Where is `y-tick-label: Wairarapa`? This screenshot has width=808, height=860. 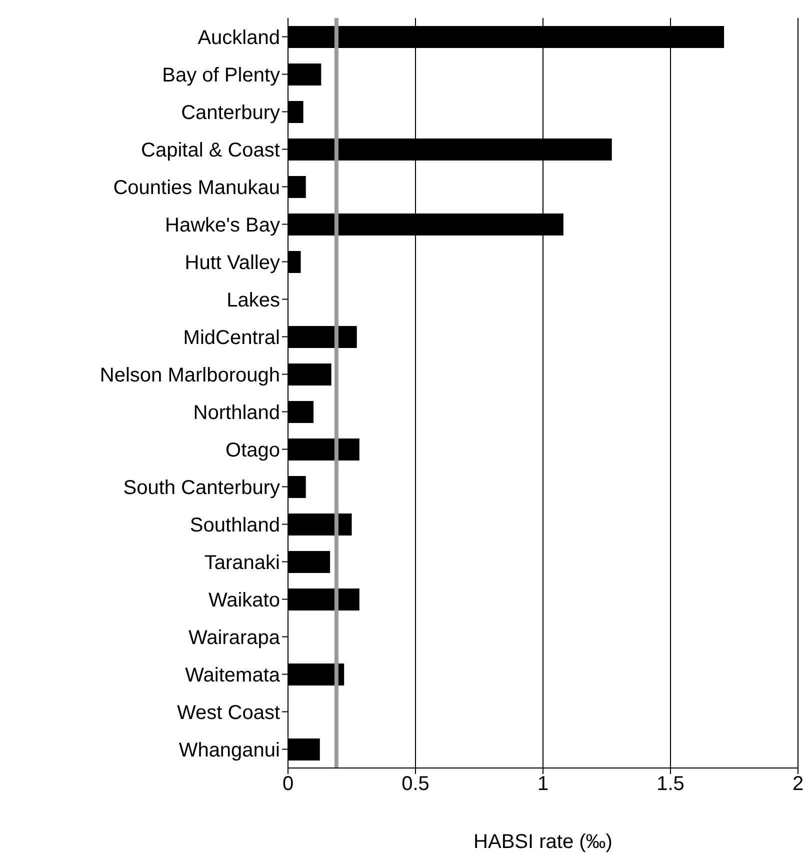
y-tick-label: Wairarapa is located at coordinates (234, 637).